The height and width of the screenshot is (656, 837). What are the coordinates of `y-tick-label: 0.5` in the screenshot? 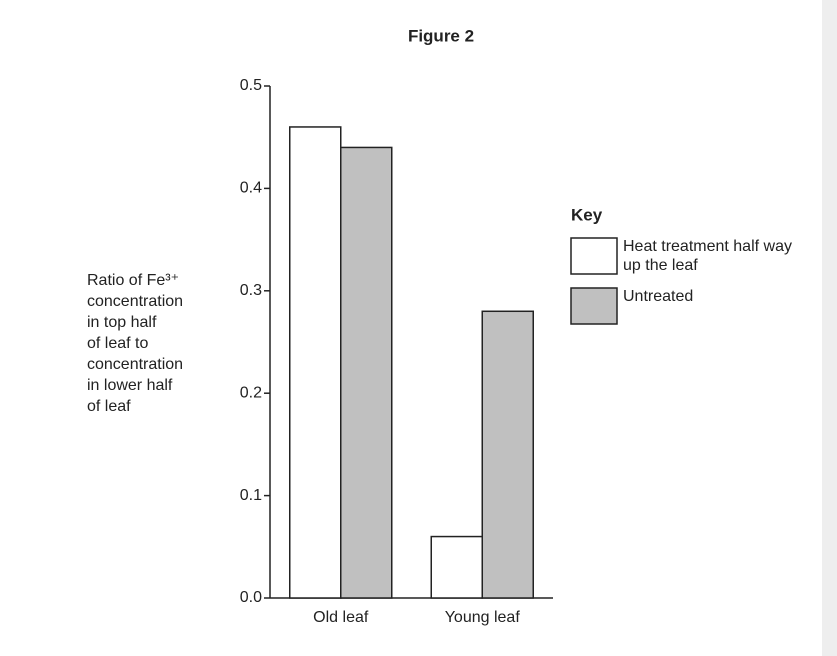 It's located at (251, 85).